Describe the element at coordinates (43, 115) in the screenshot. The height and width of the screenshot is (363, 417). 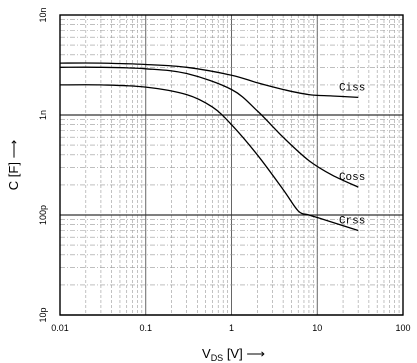
I see `y-tick-label: 1n` at that location.